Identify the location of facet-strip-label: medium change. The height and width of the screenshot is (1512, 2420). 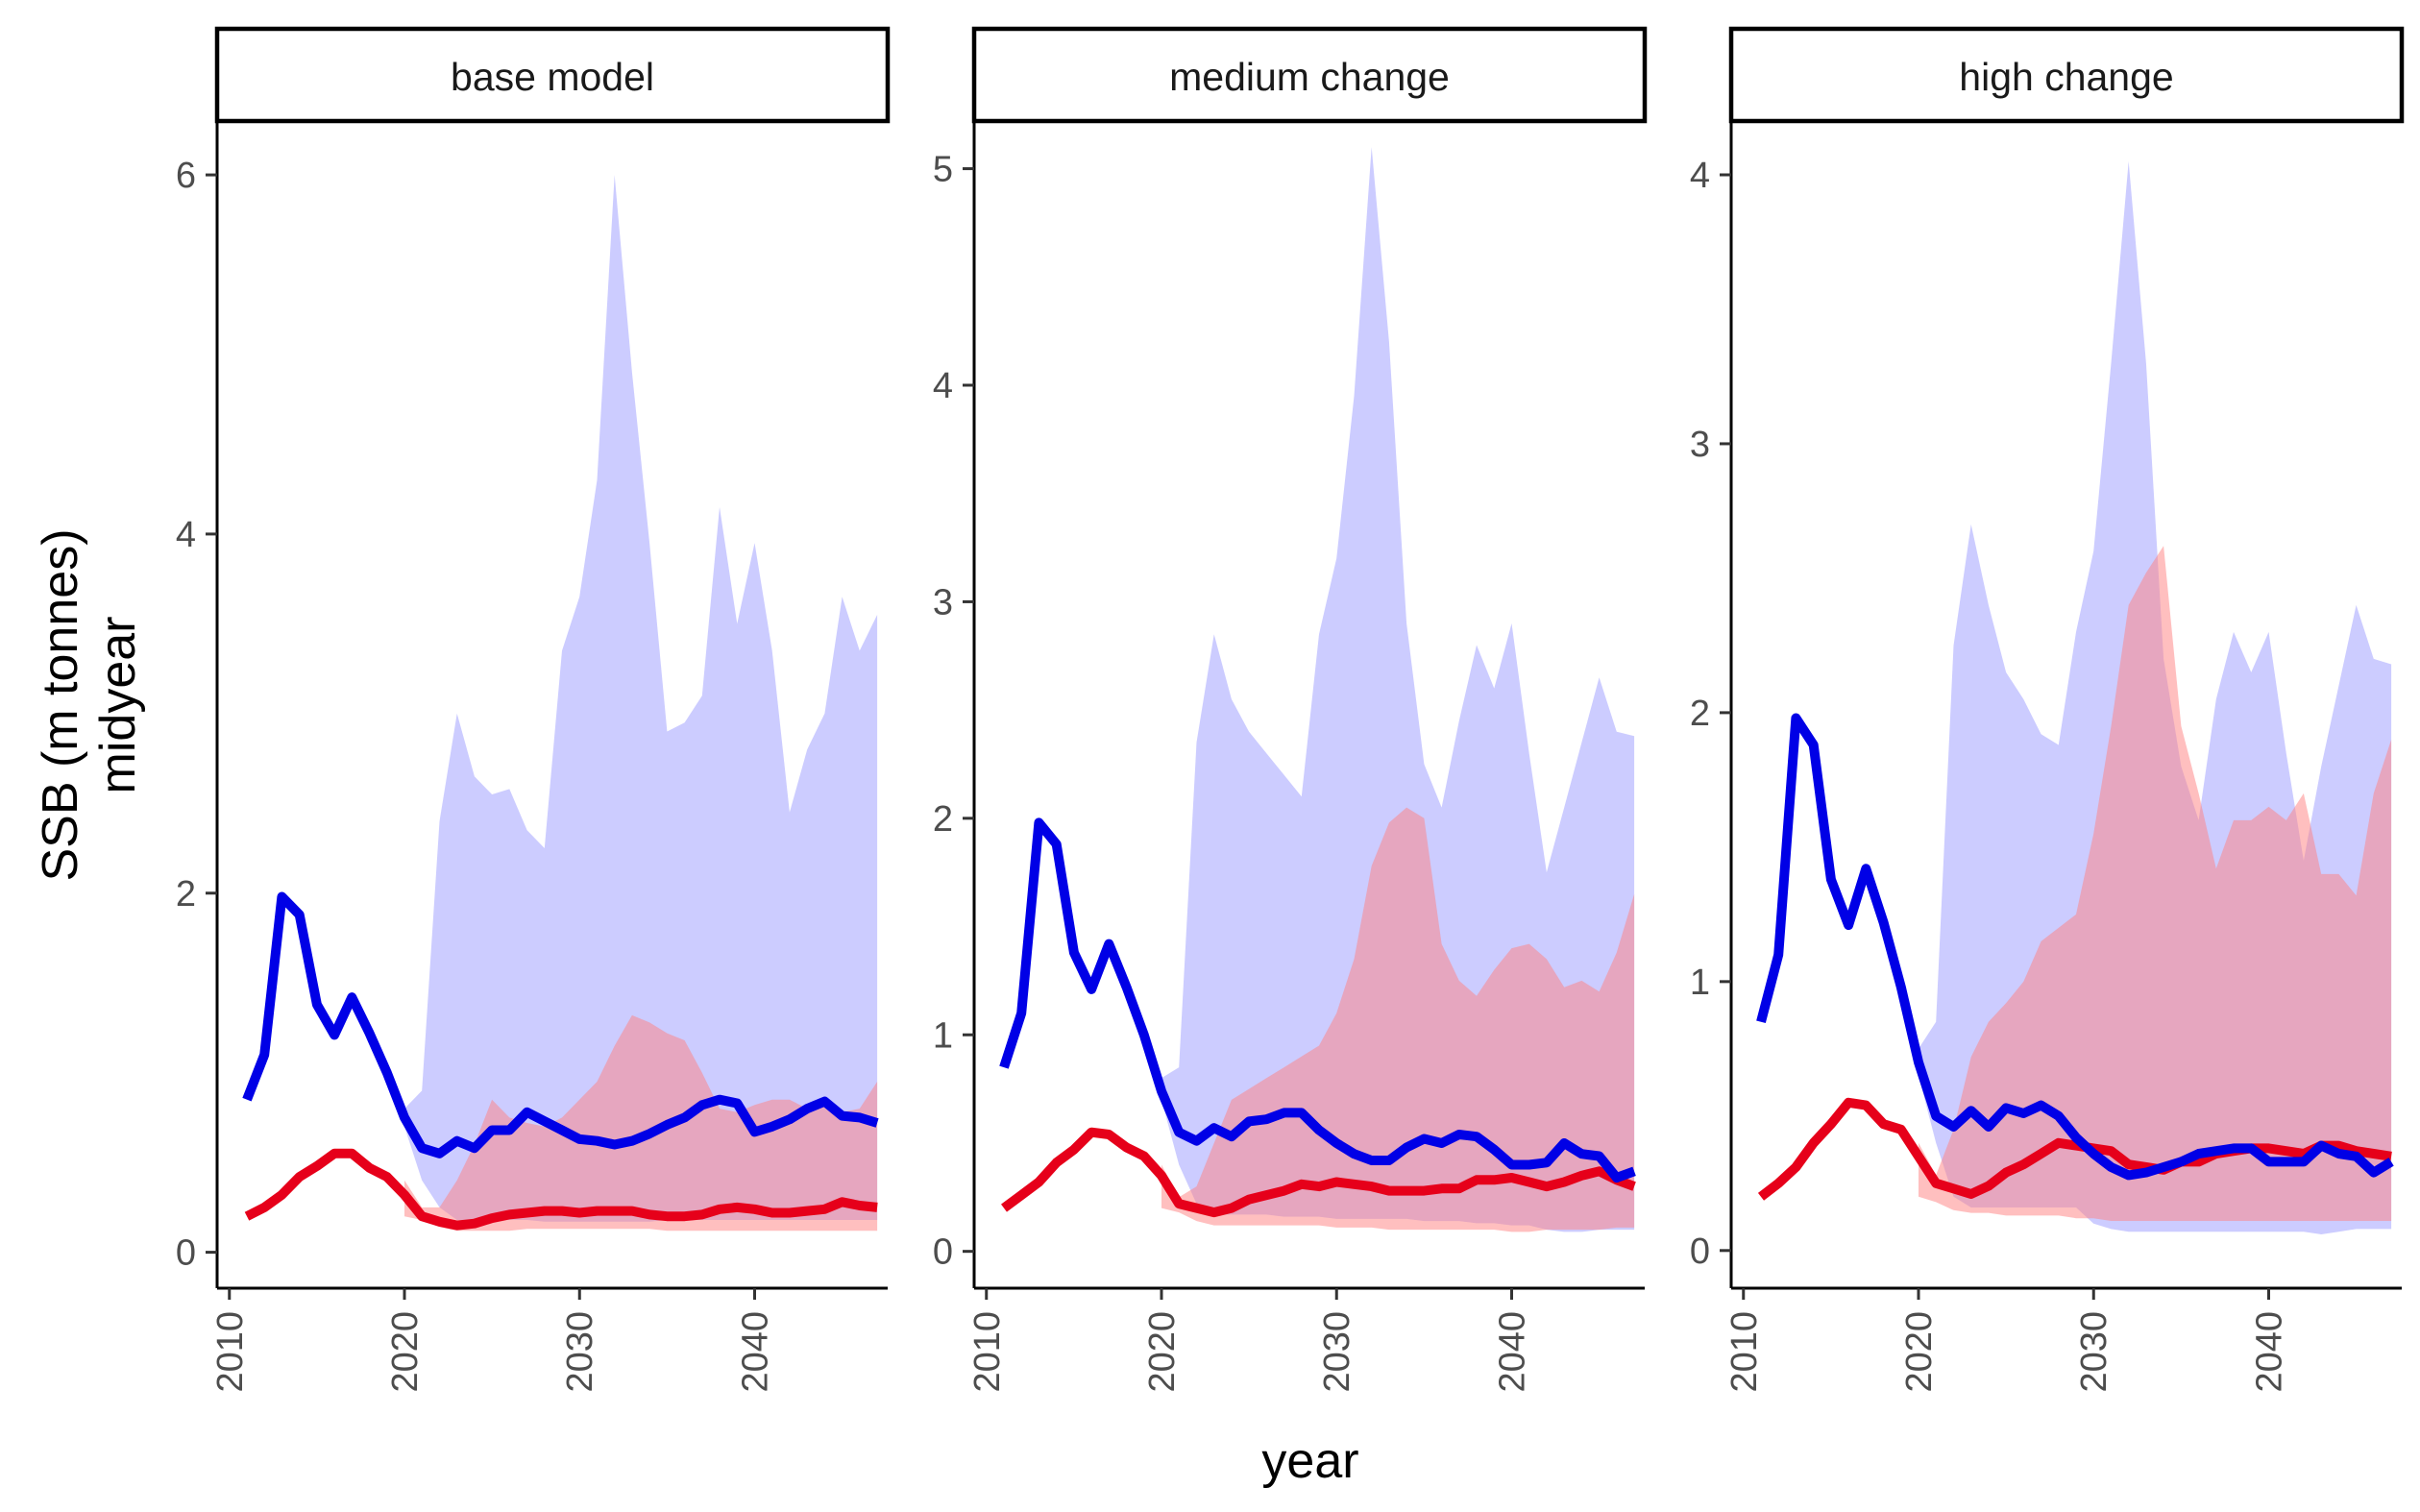
(1309, 77).